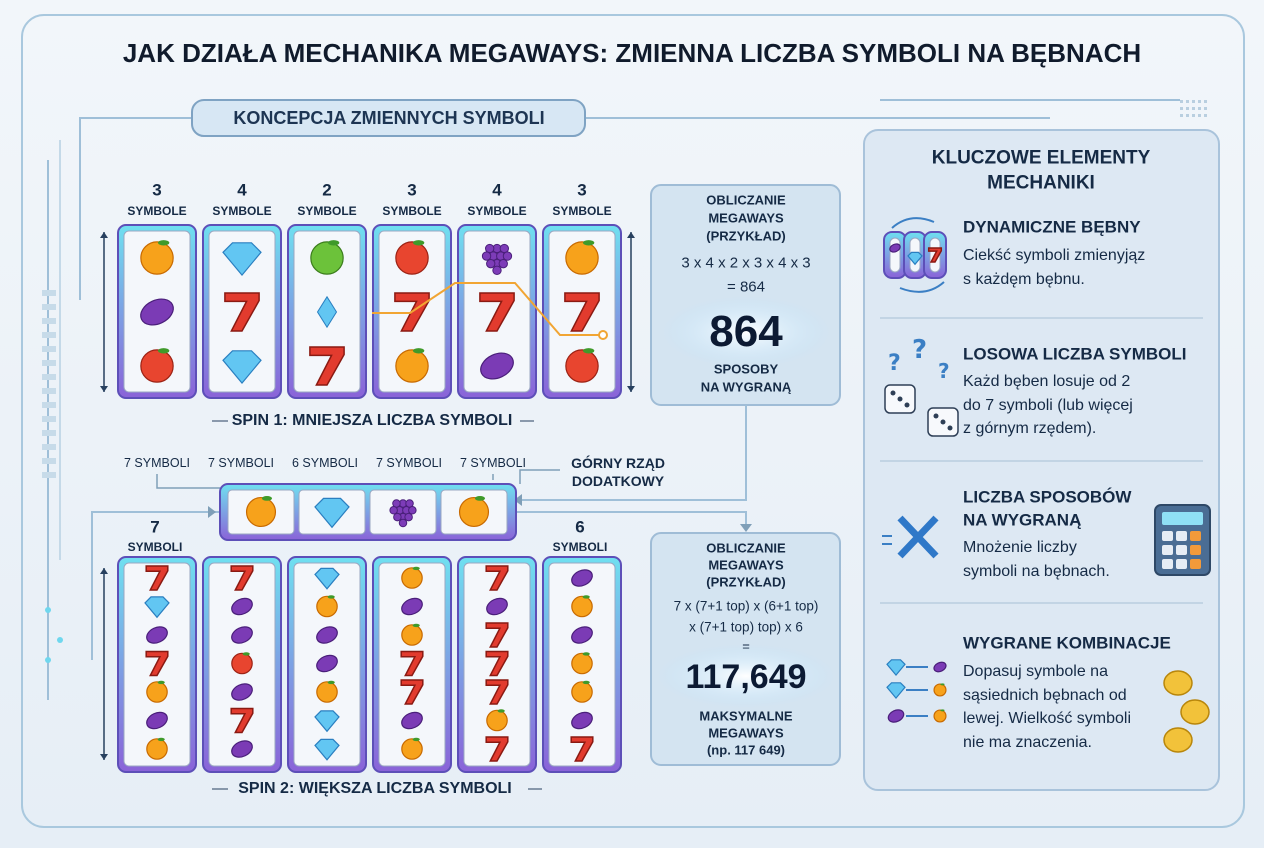 This screenshot has width=1264, height=848. What do you see at coordinates (389, 118) in the screenshot?
I see `section-label: KONCEPCJA ZMIENNYCH SYMBOLI` at bounding box center [389, 118].